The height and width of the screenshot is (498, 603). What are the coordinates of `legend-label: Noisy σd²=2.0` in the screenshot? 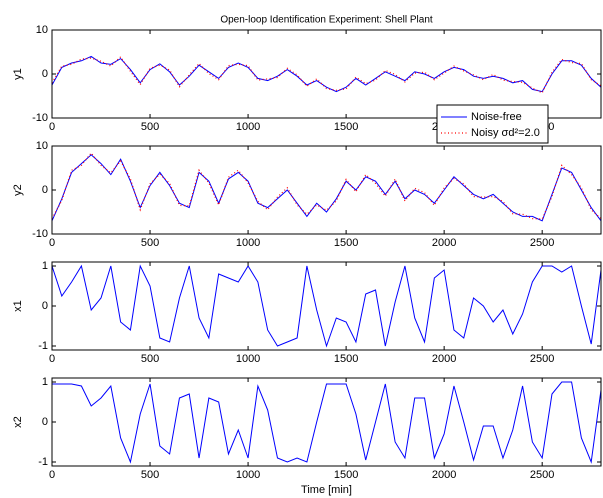 It's located at (505, 133).